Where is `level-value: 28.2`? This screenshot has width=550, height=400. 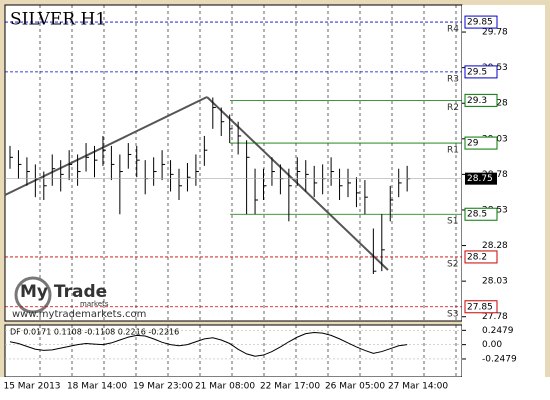
level-value: 28.2 is located at coordinates (477, 257).